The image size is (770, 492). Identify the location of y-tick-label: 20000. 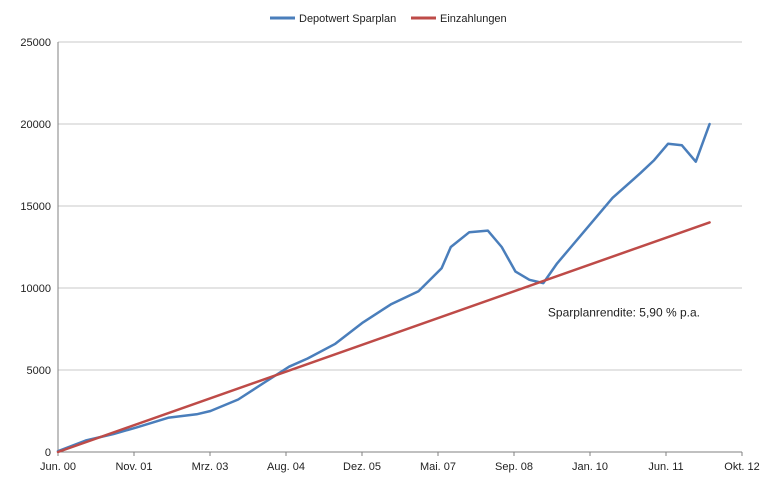
(35, 125).